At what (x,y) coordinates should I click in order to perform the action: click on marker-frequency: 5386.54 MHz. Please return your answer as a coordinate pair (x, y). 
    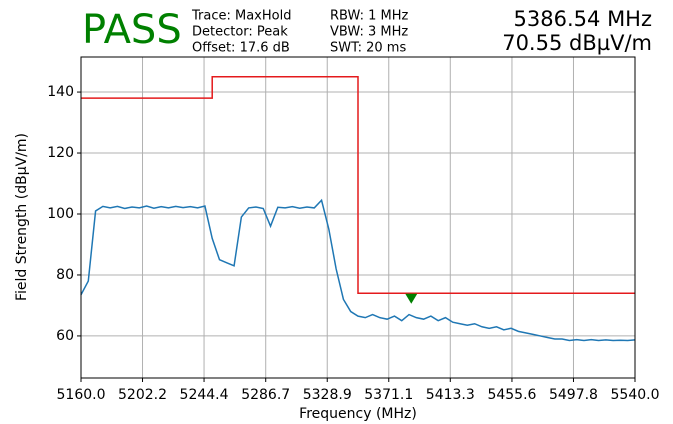
    Looking at the image, I should click on (583, 19).